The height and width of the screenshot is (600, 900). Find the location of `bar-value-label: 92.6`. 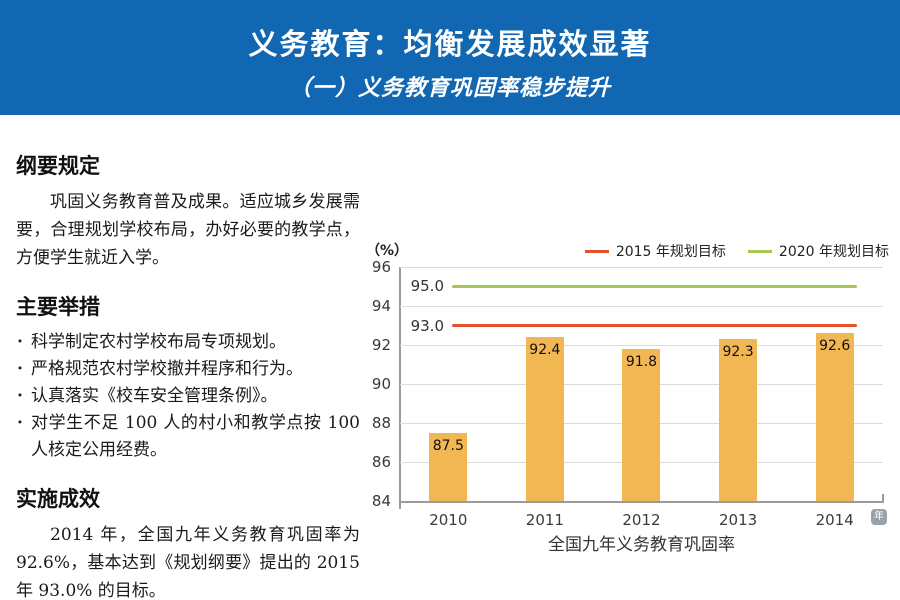

bar-value-label: 92.6 is located at coordinates (835, 346).